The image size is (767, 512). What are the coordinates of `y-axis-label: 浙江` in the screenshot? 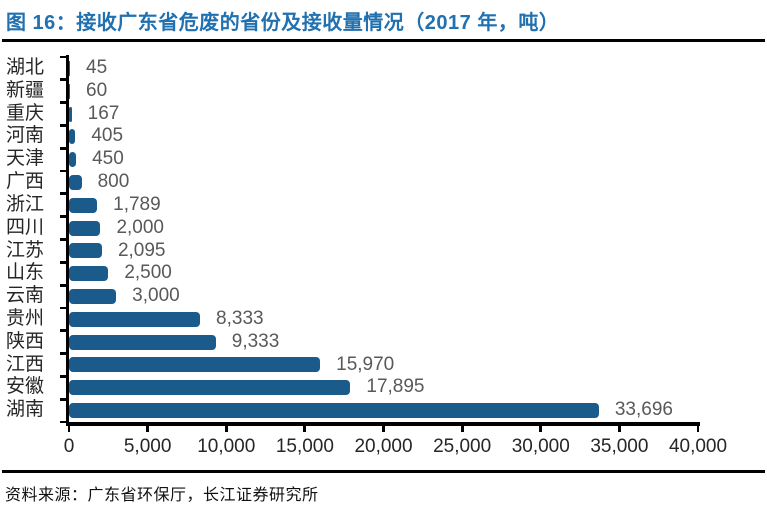 It's located at (24, 204).